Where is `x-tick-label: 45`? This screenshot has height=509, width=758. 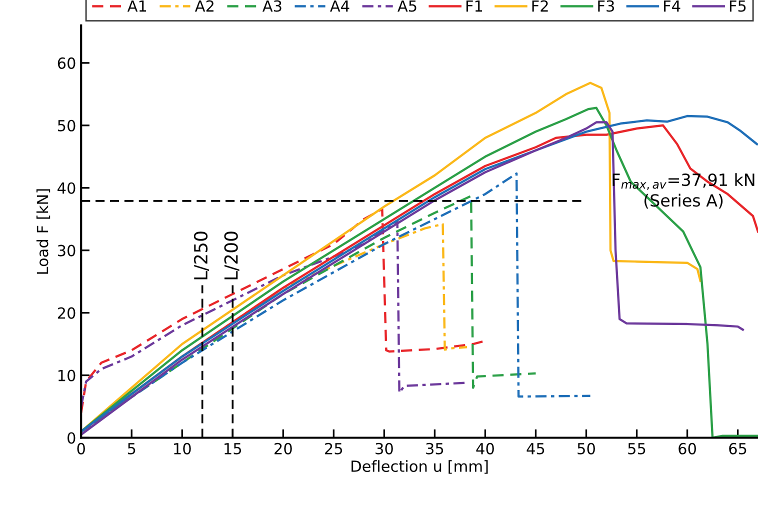 x-tick-label: 45 is located at coordinates (535, 448).